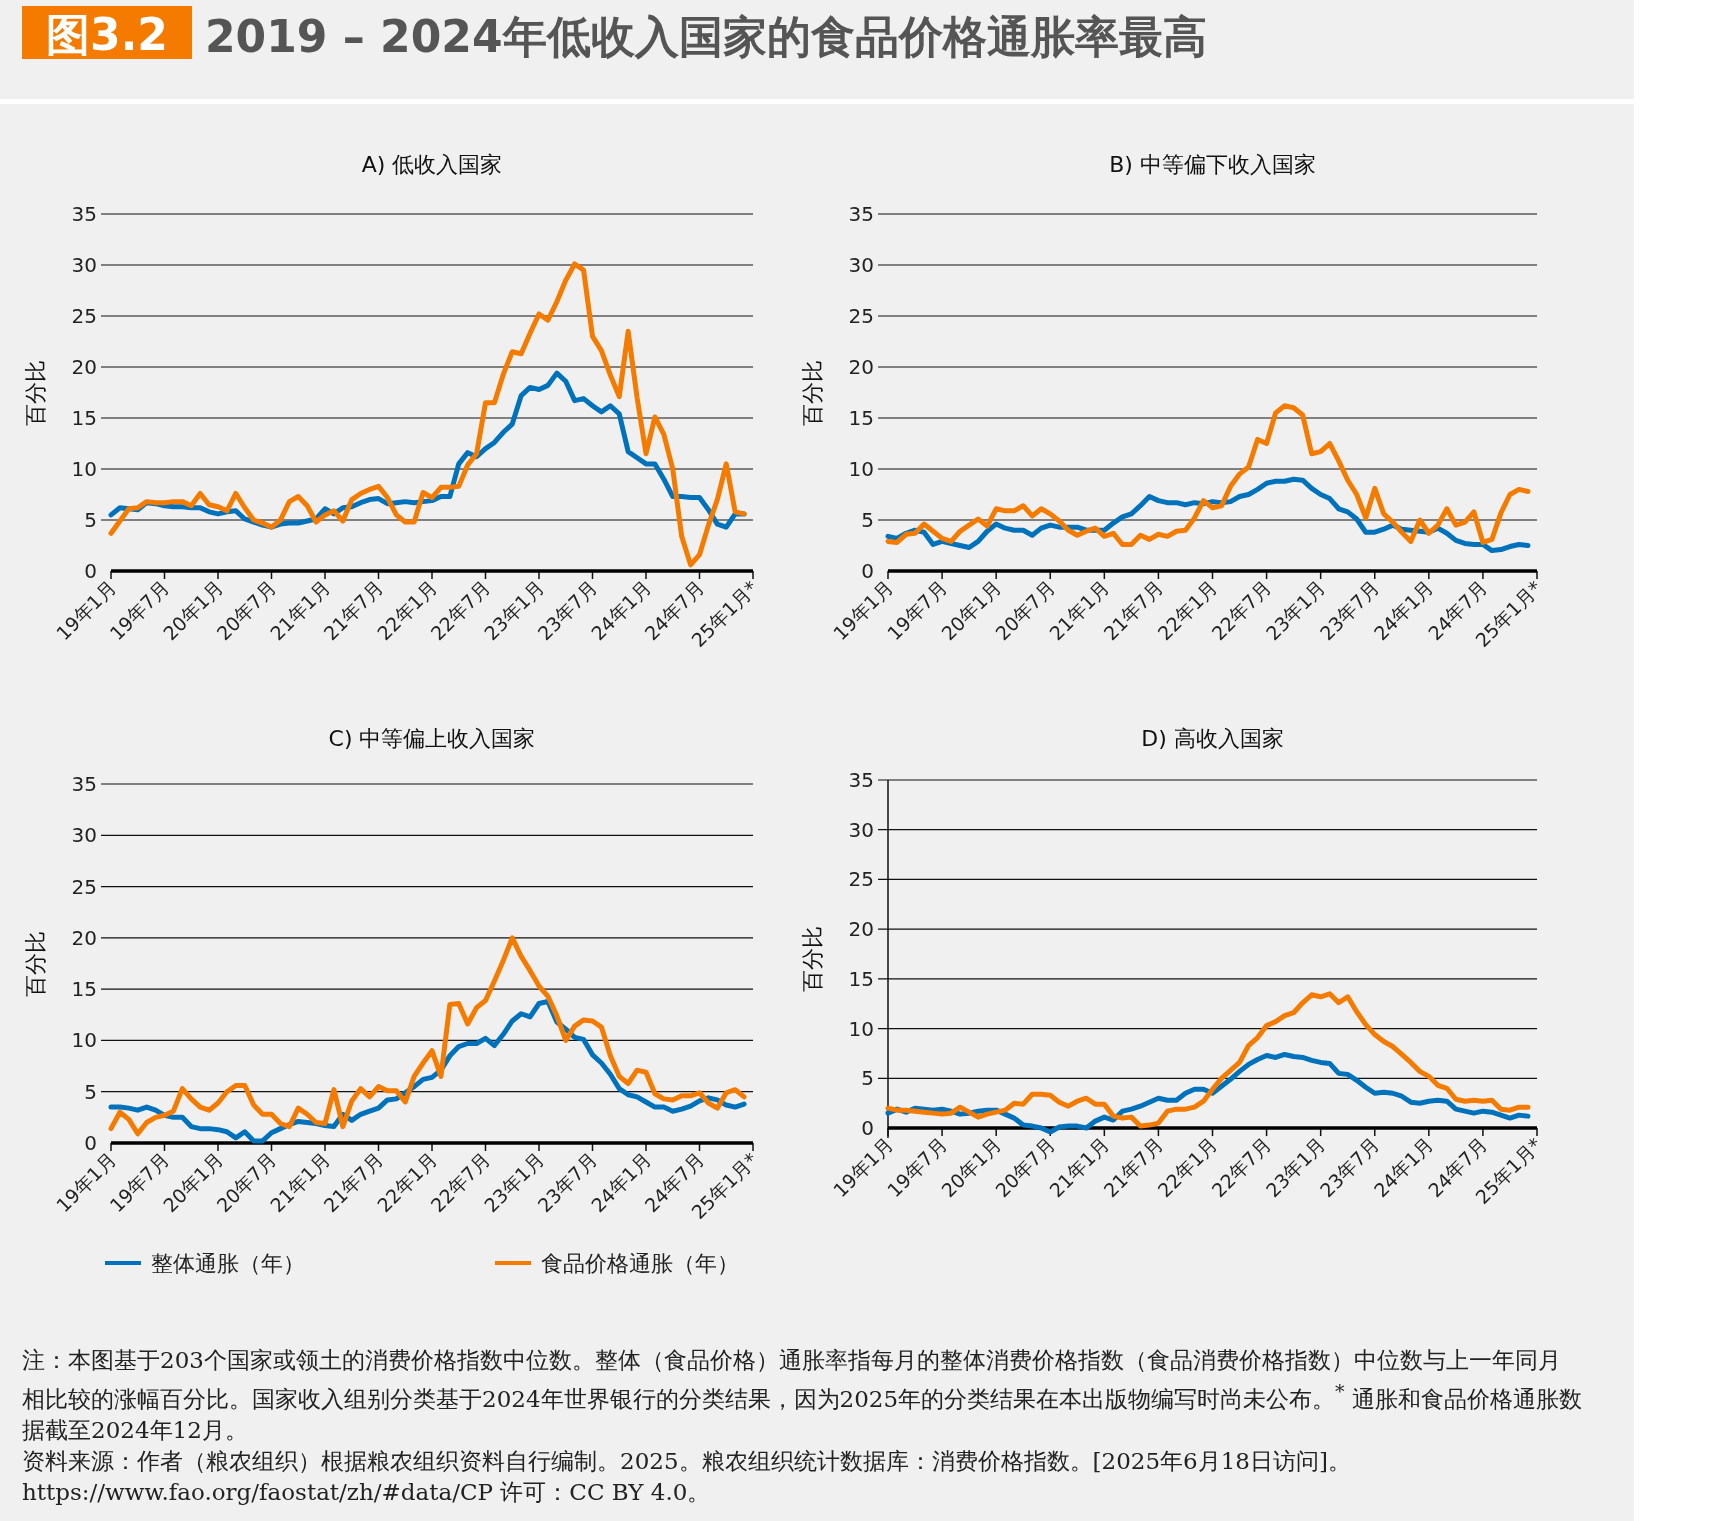 The width and height of the screenshot is (1712, 1521). I want to click on text: 注：本图基于203个国家或领土的消费价格指数中位数。整体（食品价格）通胀率指每月的整体消费价格指数（食品消费价格指数）中位数与上一年同月相比较的涨幅百分比。国家收入组别分类基于2024年世界银行的分类结果，因为2025年的分类结果在本出版物编写时尚未公布。$^{*}$ 通胀和食品价格通胀数据截至2024年12月。, so click(802, 1395).